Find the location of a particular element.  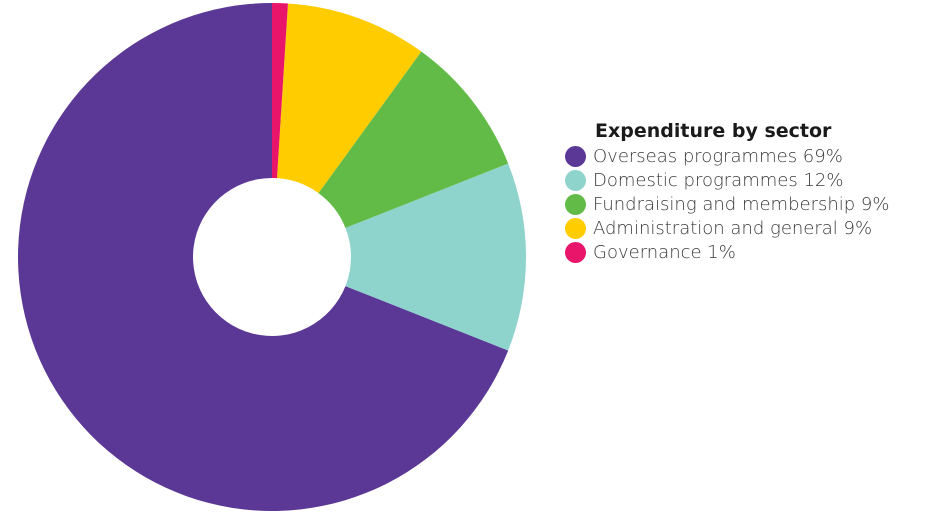

slice-fundraising-and-membership is located at coordinates (413, 139).